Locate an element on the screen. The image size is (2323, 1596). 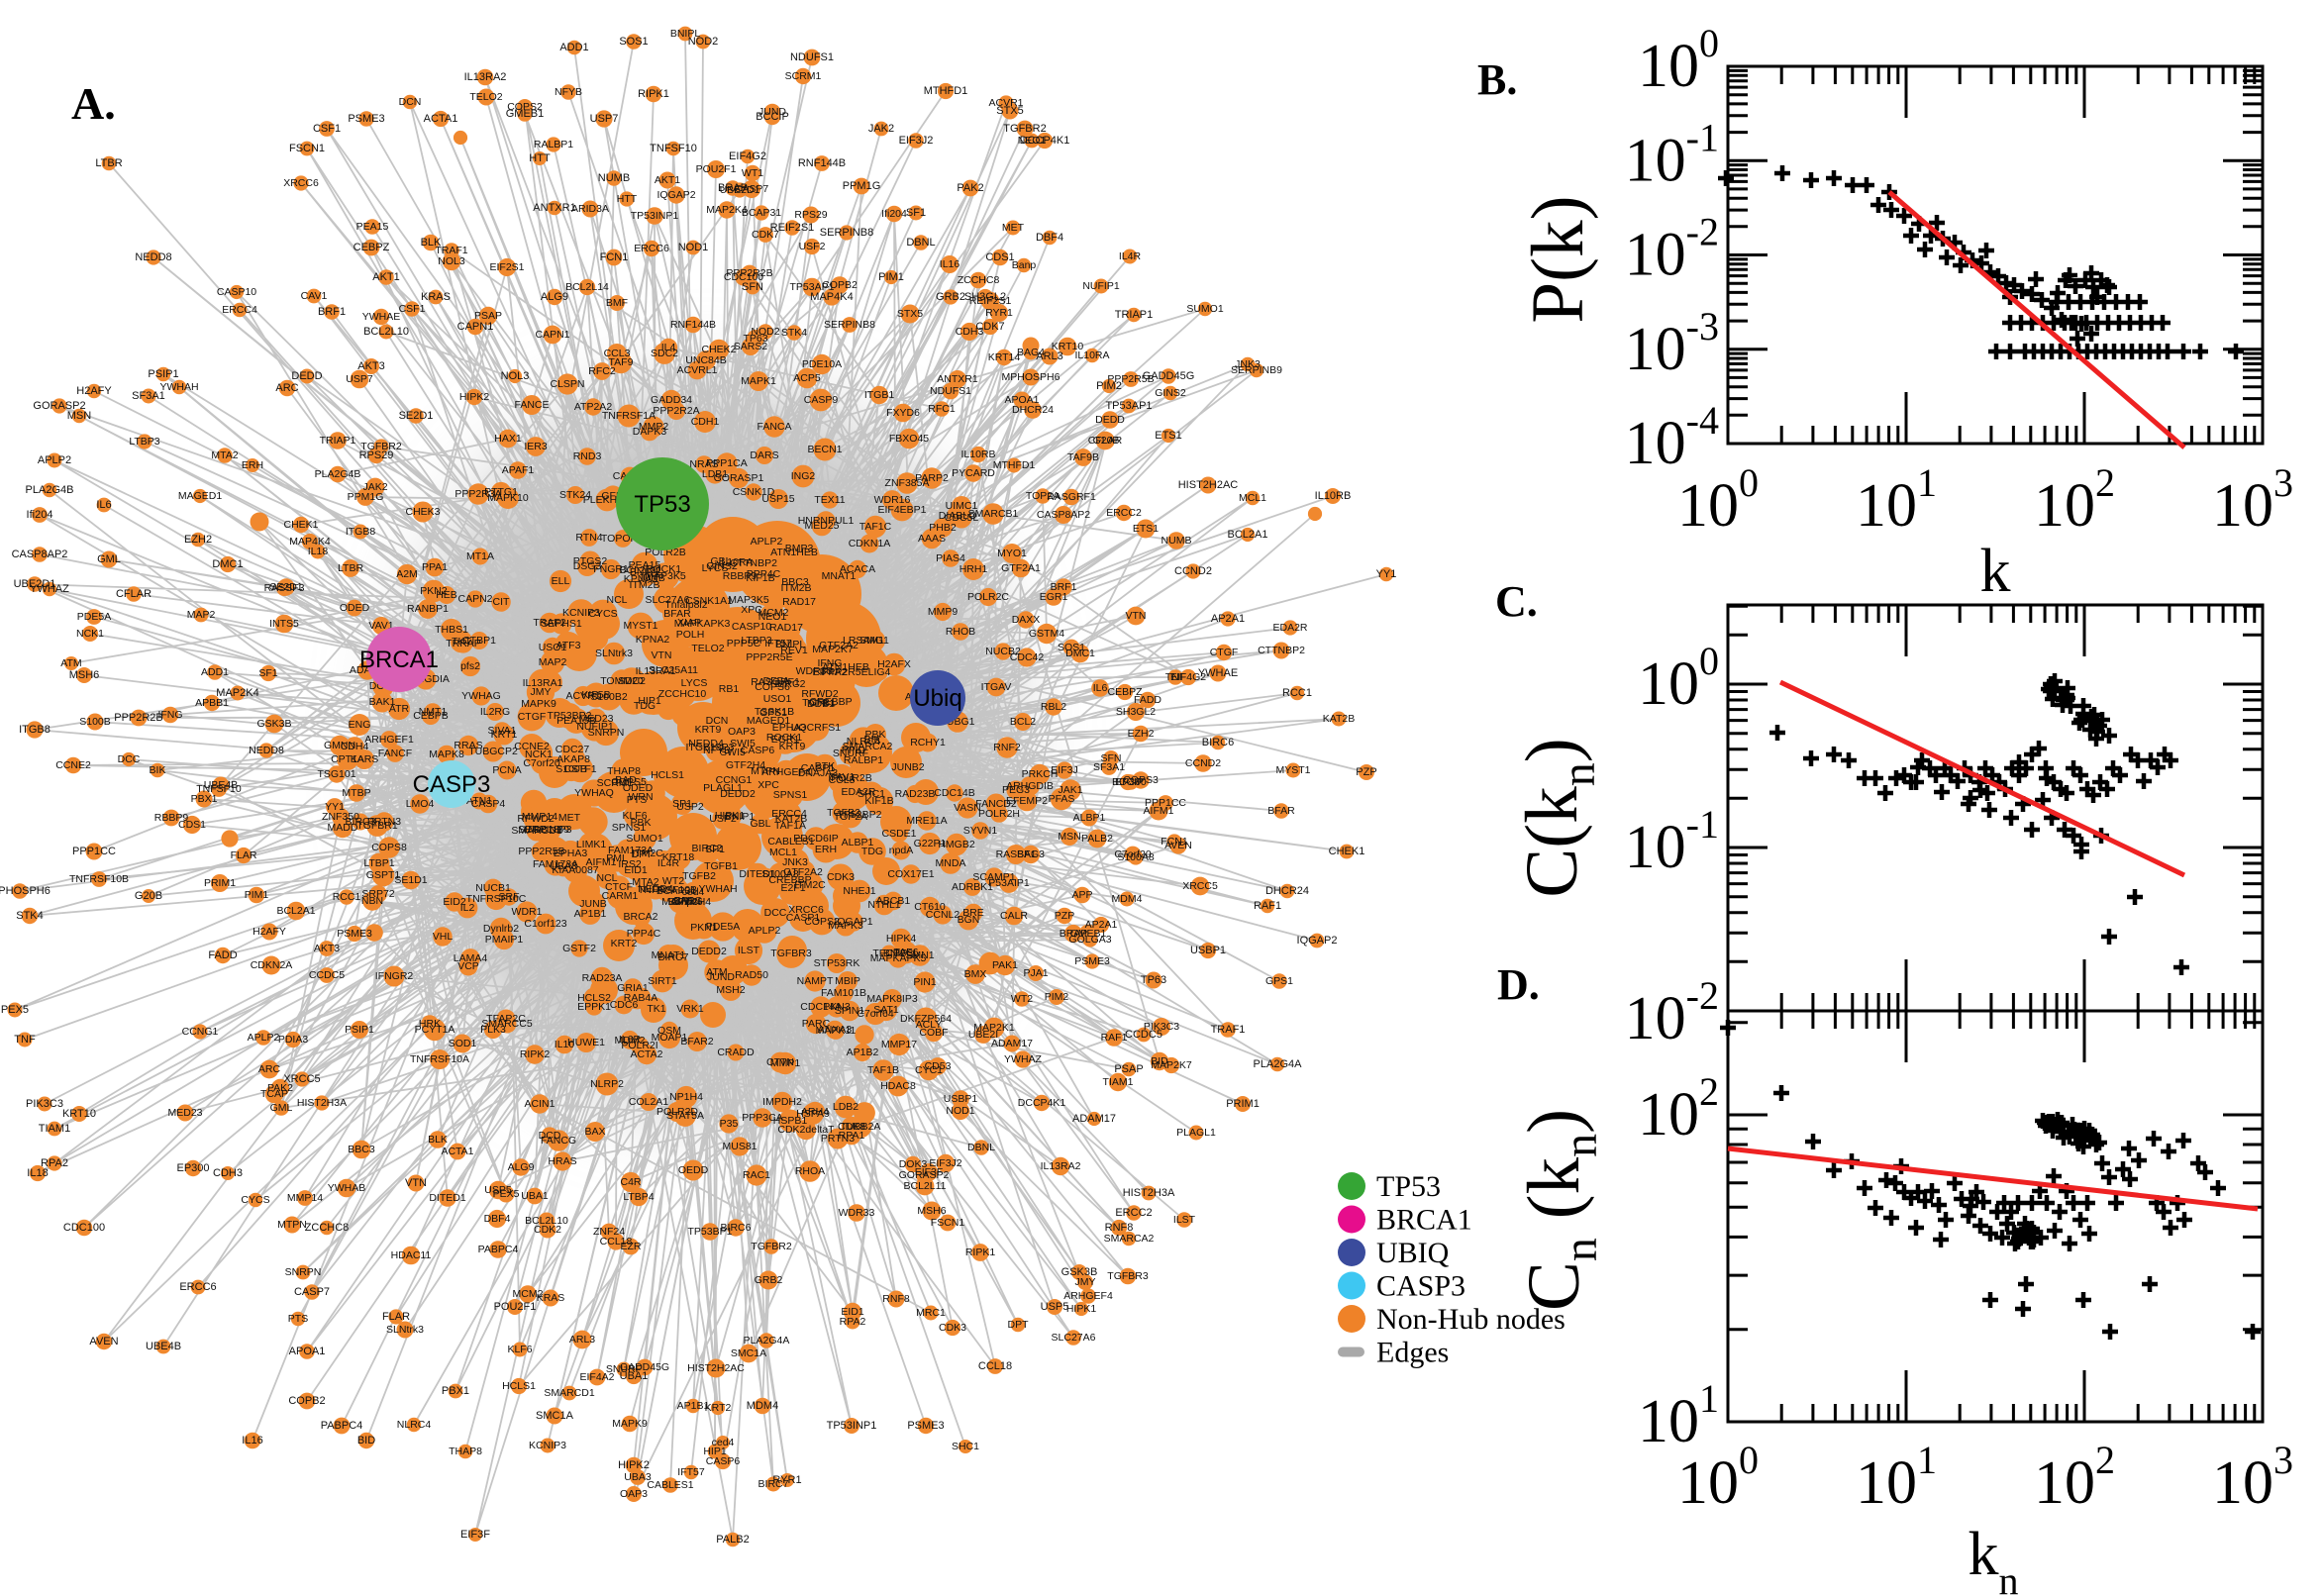
svg-text: PSME3 is located at coordinates (1092, 961).